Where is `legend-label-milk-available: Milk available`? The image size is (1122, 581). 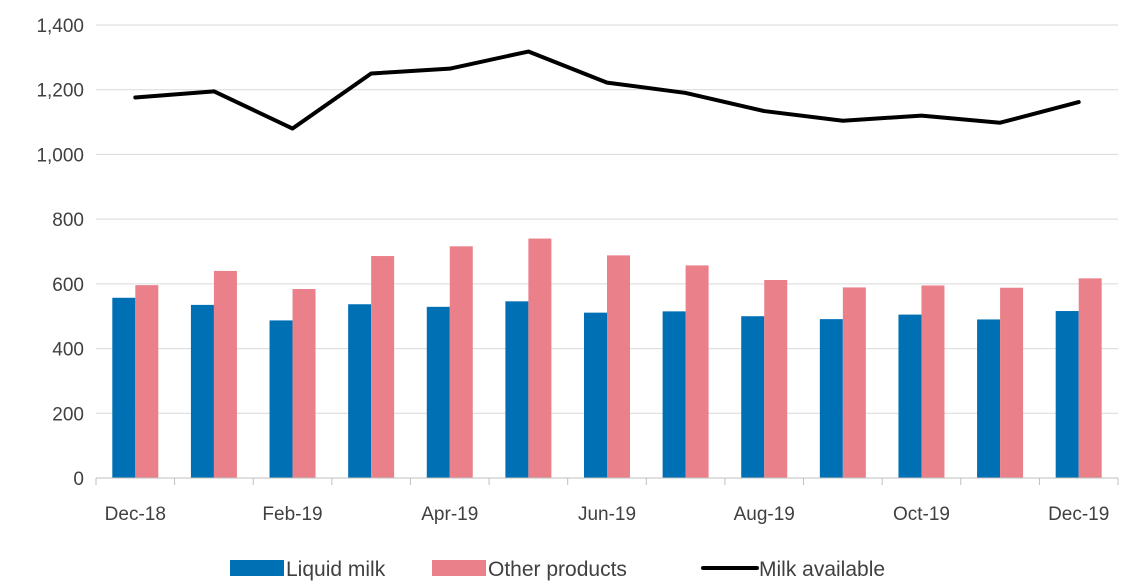 legend-label-milk-available: Milk available is located at coordinates (822, 569).